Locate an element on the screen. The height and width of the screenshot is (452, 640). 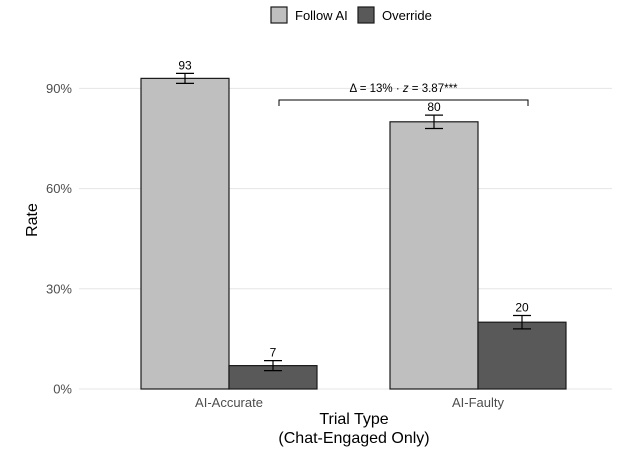
legend: Follow AI Override is located at coordinates (351, 15).